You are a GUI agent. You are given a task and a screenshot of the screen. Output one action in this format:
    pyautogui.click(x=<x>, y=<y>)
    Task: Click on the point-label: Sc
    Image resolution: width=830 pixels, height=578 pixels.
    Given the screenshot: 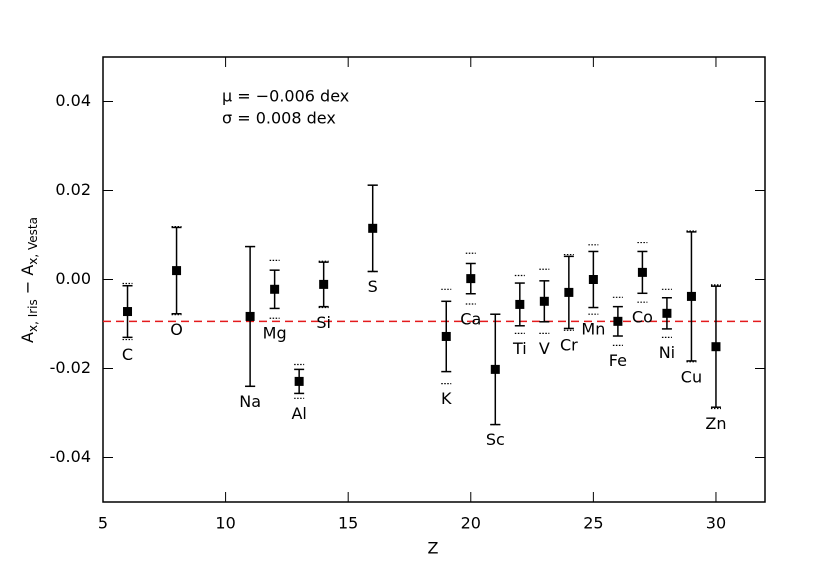 What is the action you would take?
    pyautogui.click(x=495, y=439)
    